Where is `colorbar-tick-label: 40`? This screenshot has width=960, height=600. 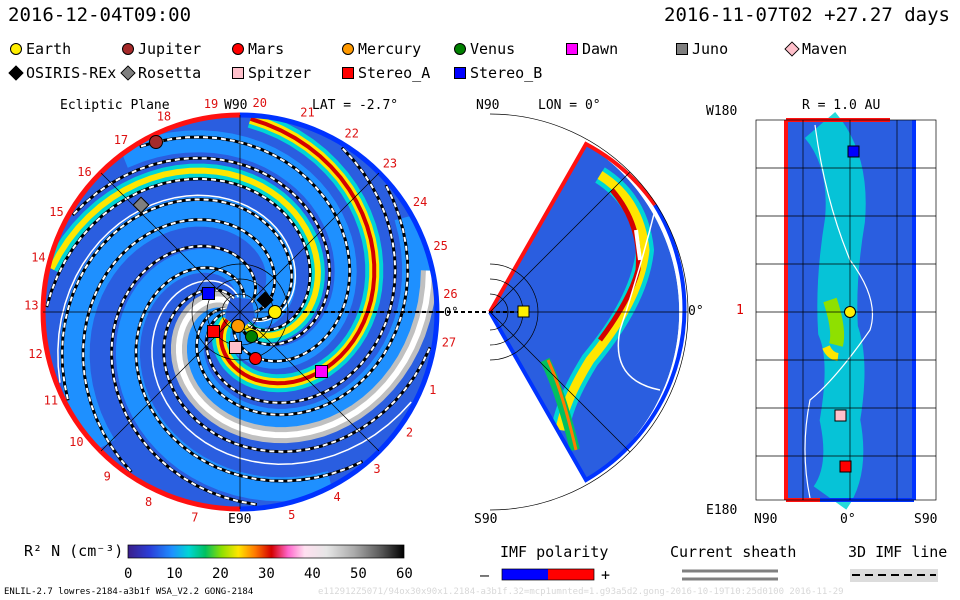 colorbar-tick-label: 40 is located at coordinates (312, 574).